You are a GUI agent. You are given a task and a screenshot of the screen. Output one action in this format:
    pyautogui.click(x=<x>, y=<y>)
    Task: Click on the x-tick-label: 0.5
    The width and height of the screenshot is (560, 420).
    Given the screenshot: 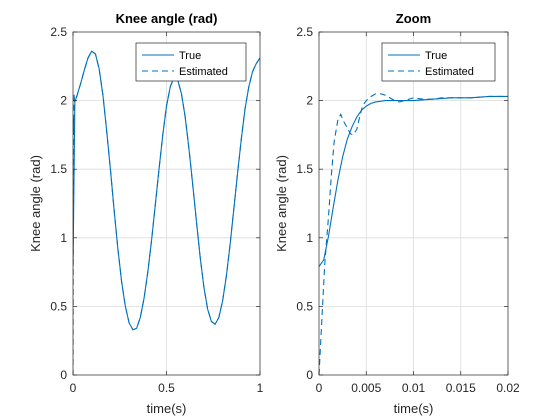 What is the action you would take?
    pyautogui.click(x=166, y=388)
    